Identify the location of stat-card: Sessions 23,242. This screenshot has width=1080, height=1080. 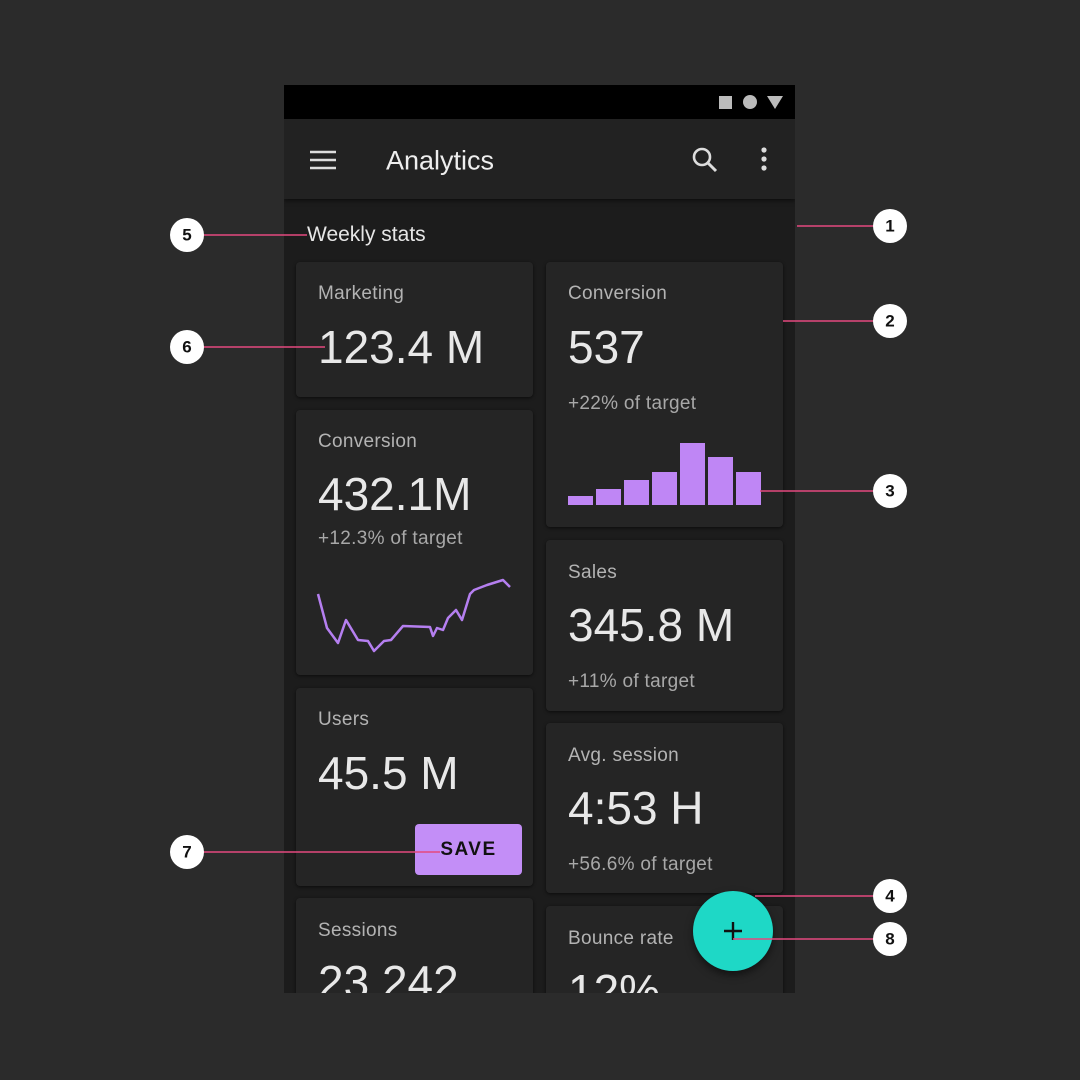
(414, 945).